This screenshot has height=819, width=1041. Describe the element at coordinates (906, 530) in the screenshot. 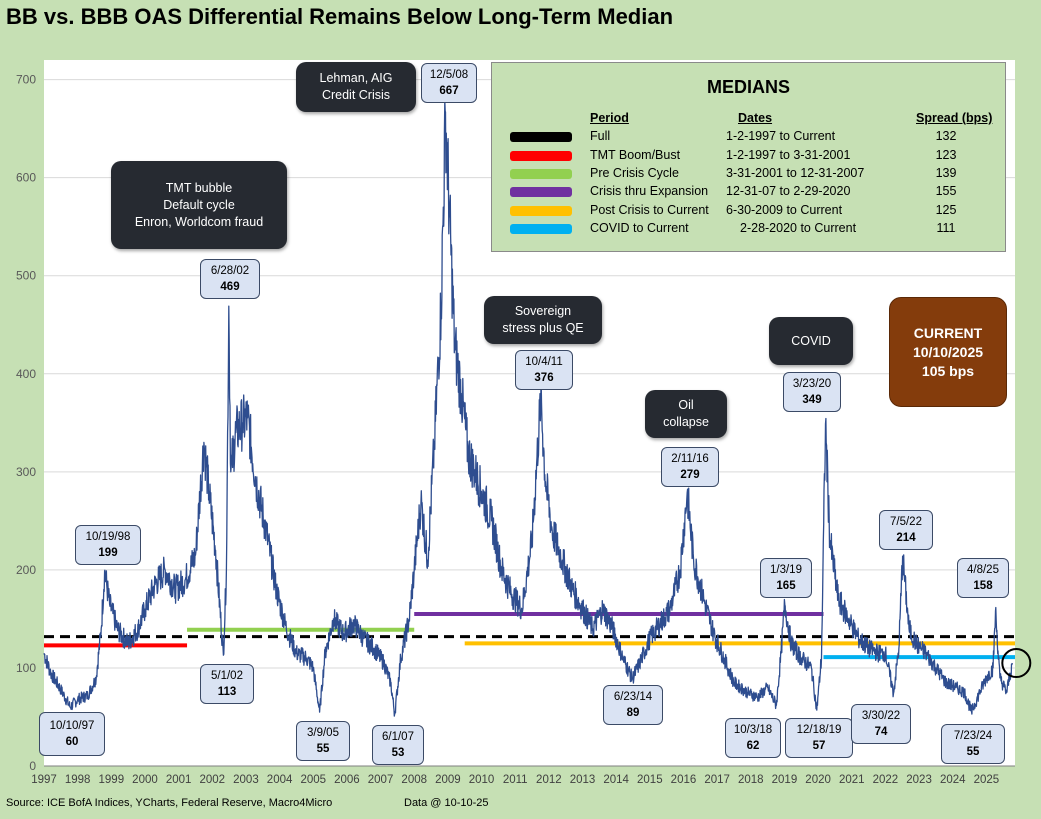

I see `point-label: 7/5/22 214` at that location.